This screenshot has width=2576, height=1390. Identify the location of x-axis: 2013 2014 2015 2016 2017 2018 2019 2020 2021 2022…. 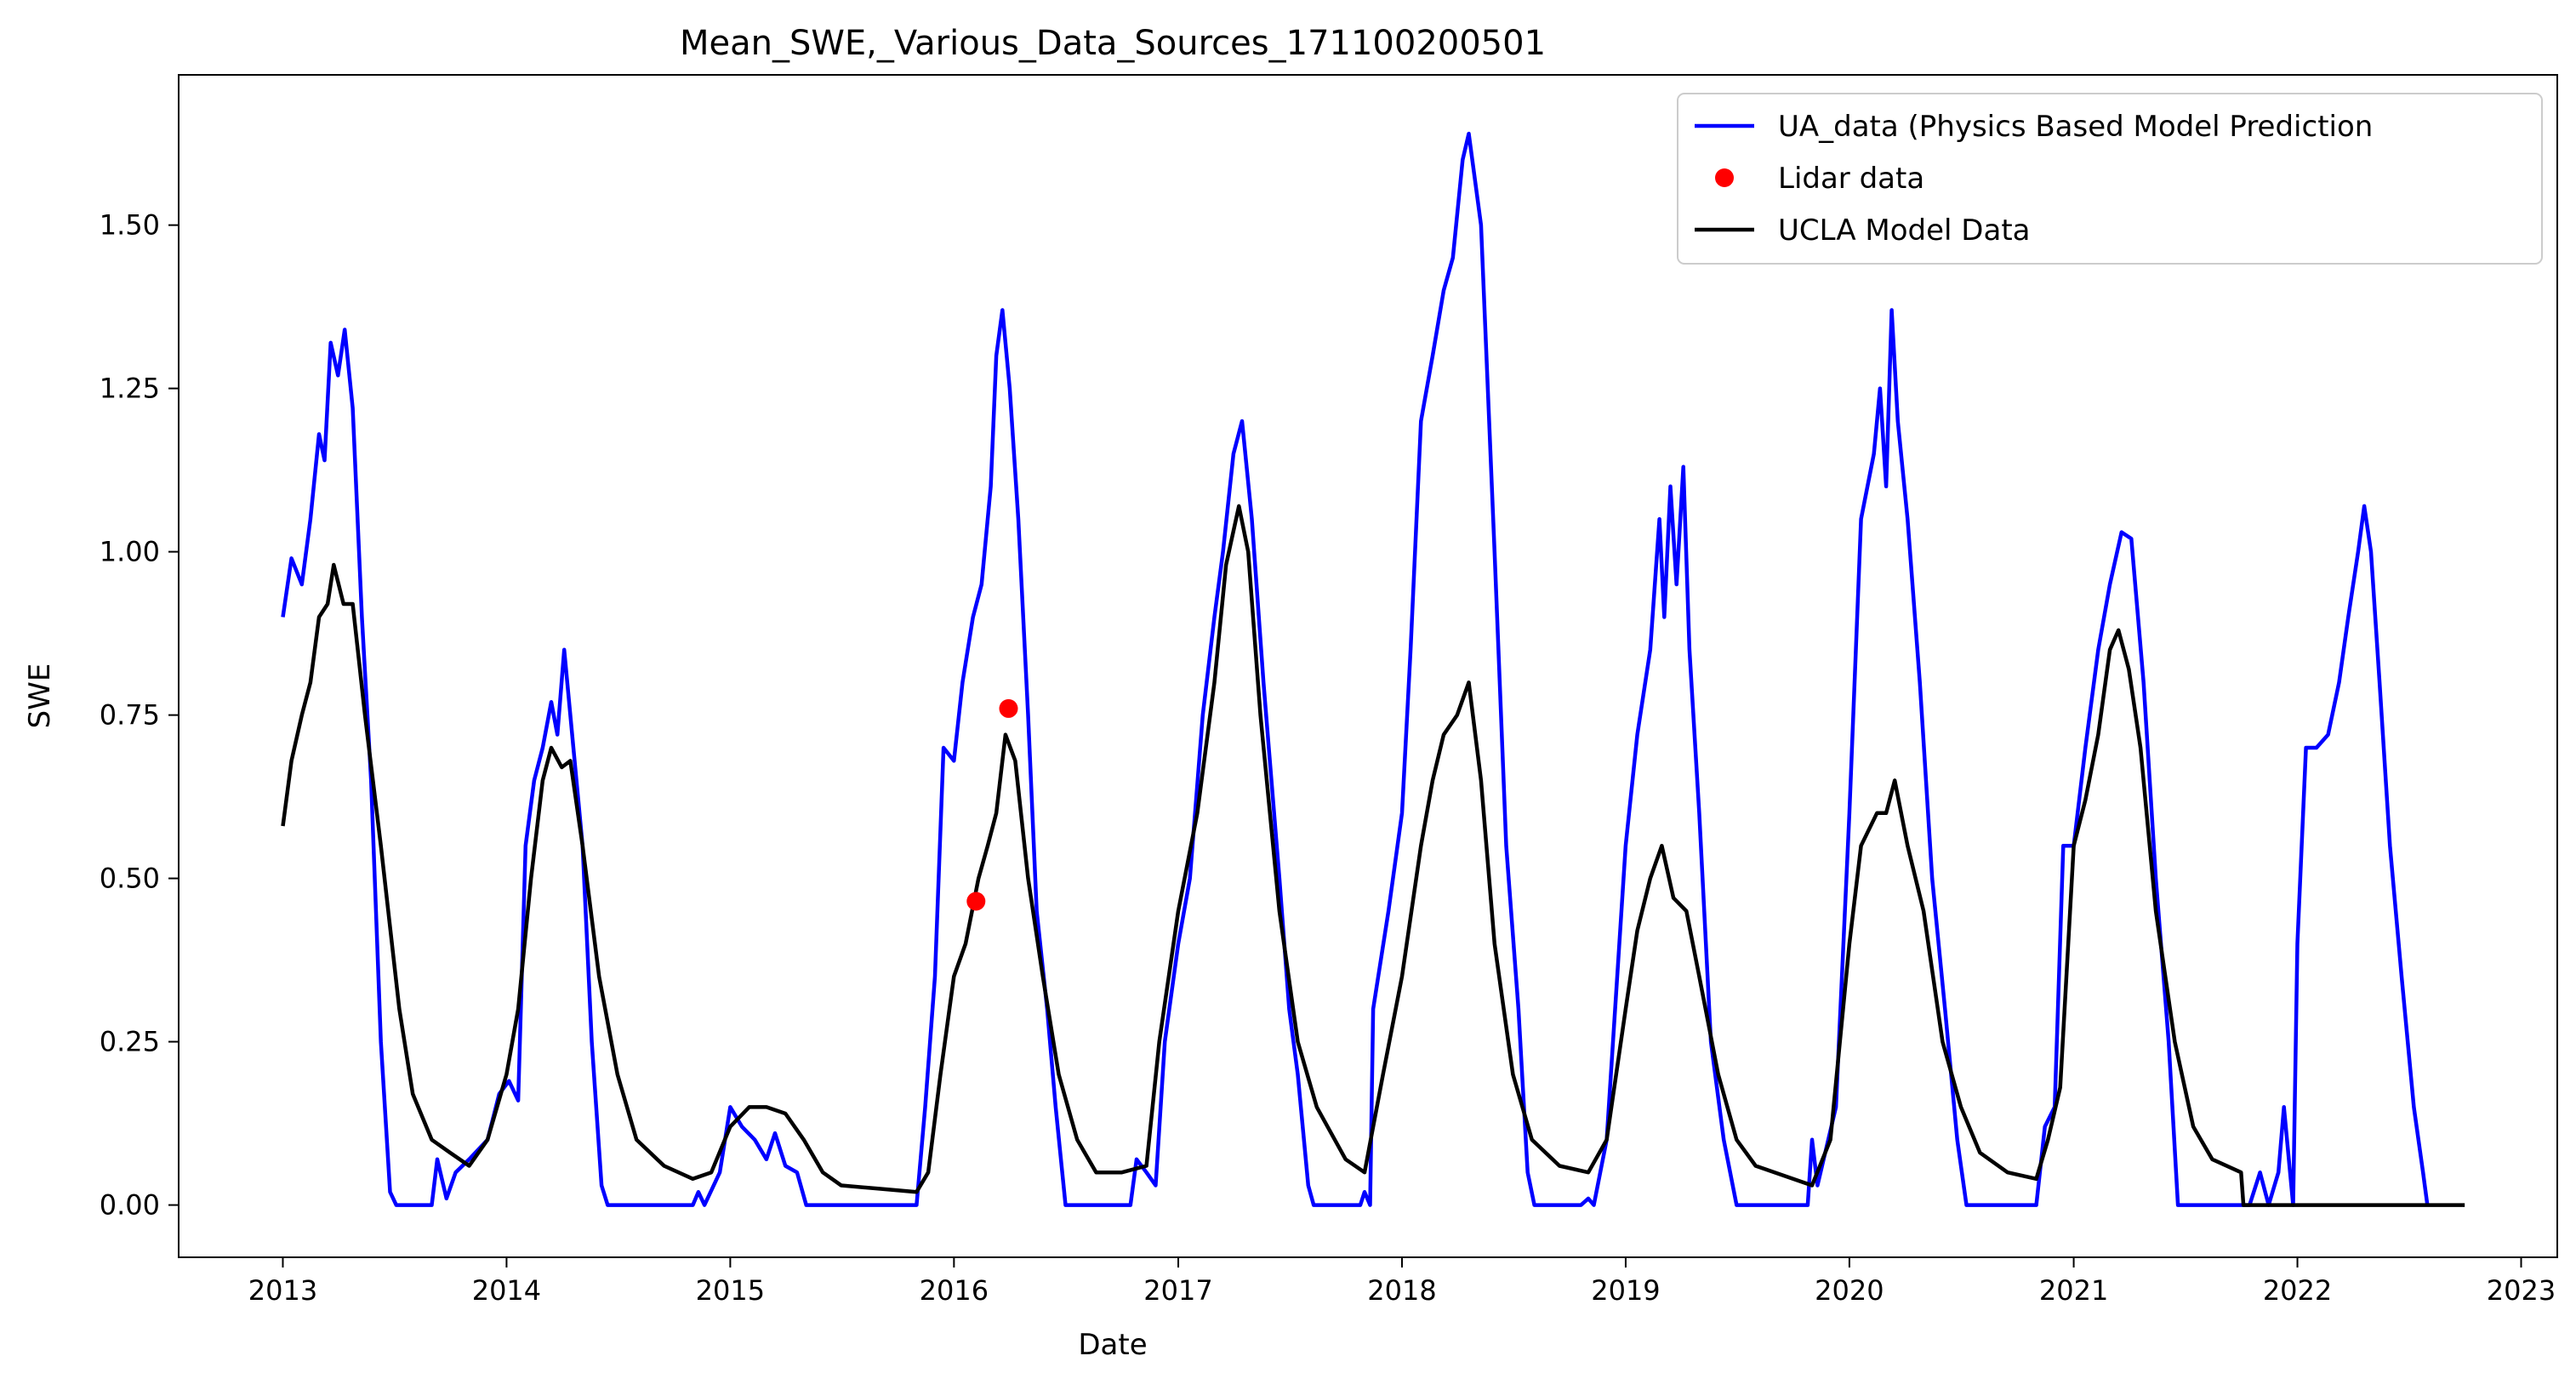
(1402, 1282).